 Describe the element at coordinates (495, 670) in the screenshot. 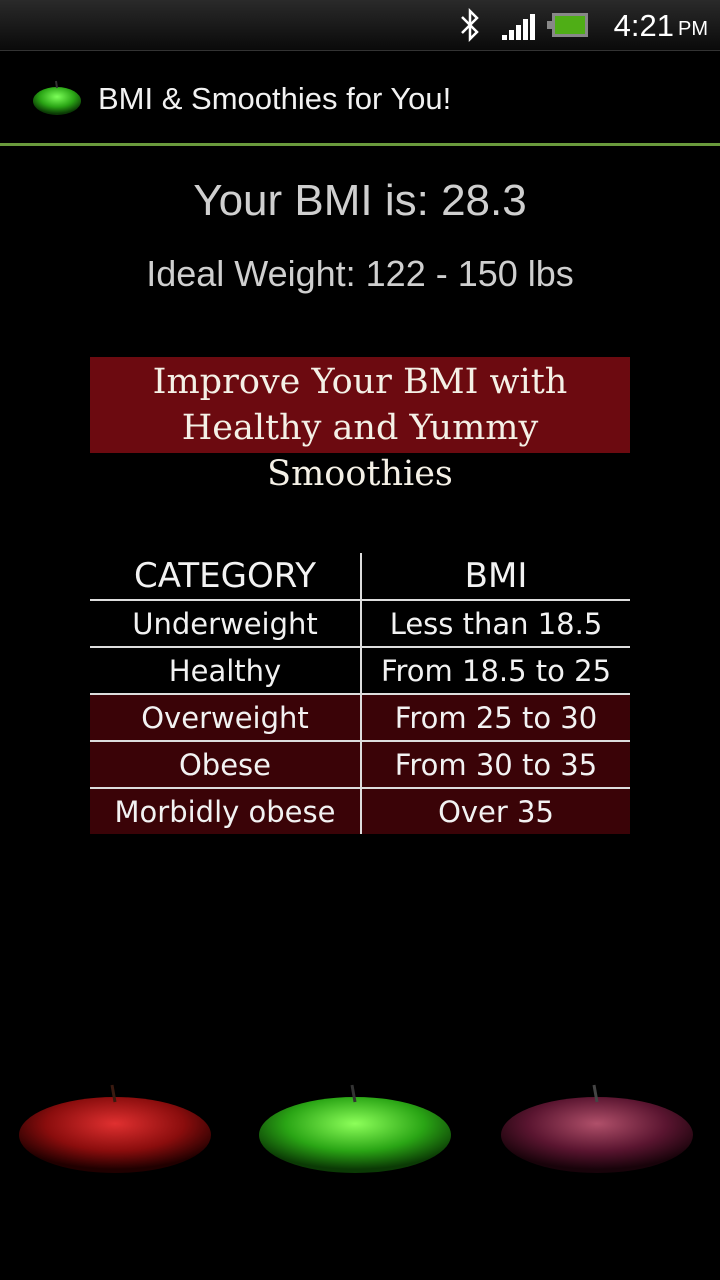

I see `bmi-cell: From 18.5 to 25` at that location.